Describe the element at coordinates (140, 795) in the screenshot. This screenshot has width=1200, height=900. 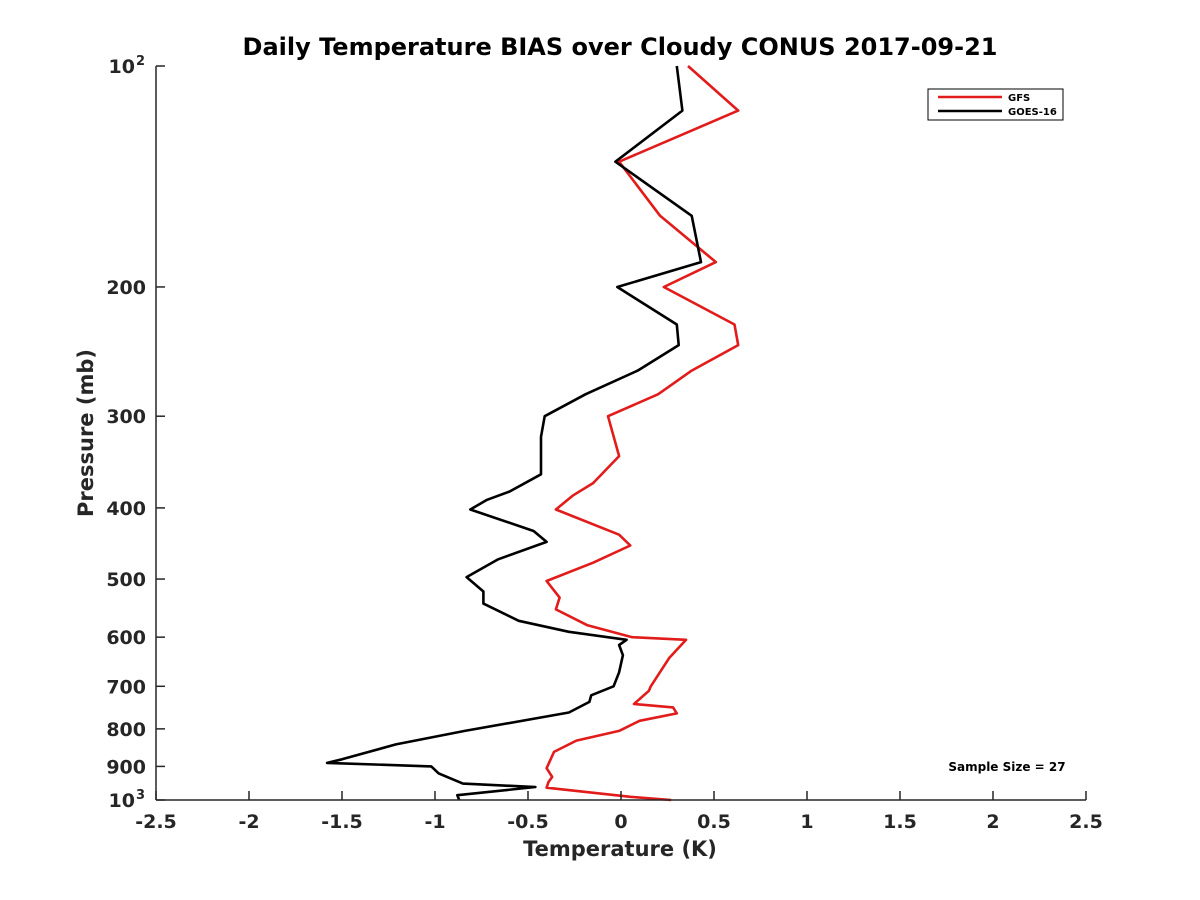
I see `y-tick-exponent: 3` at that location.